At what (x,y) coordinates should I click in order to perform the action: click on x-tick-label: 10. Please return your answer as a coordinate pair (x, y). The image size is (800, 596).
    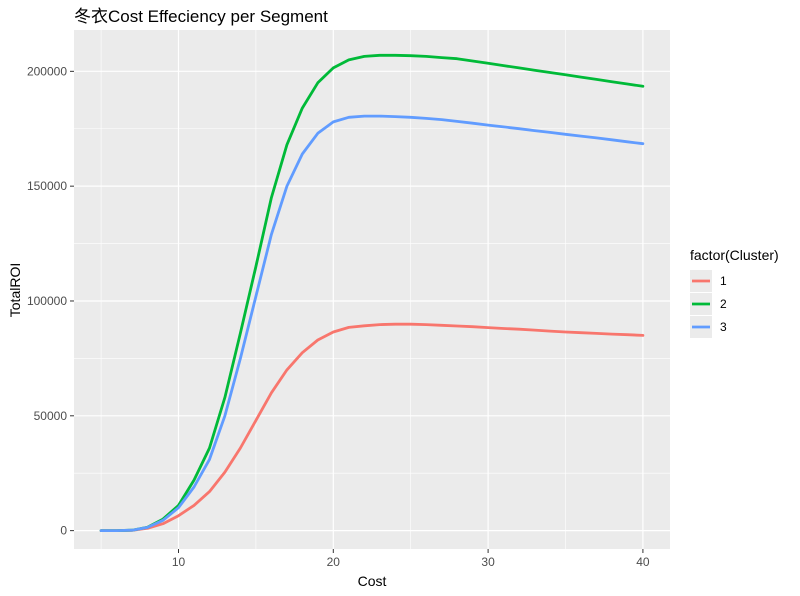
    Looking at the image, I should click on (179, 562).